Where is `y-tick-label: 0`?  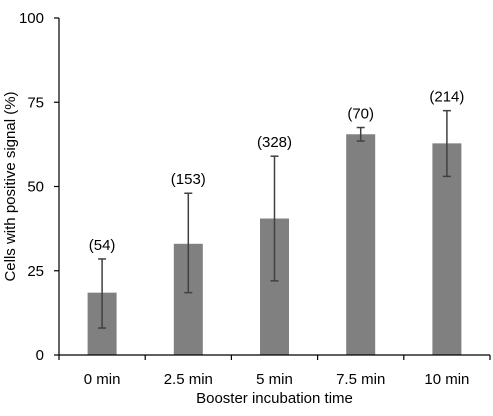 y-tick-label: 0 is located at coordinates (40, 355).